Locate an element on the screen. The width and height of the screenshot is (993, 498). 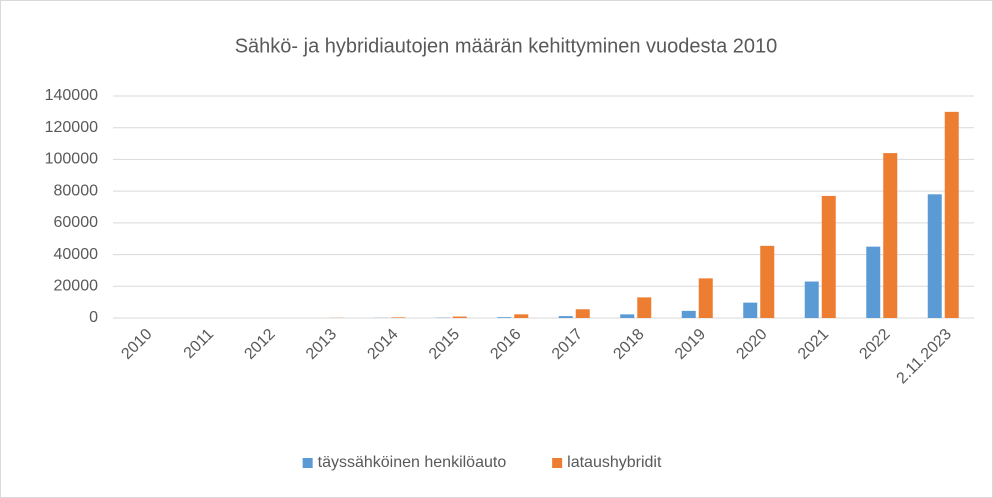
y-tick-label: 80000 is located at coordinates (76, 190).